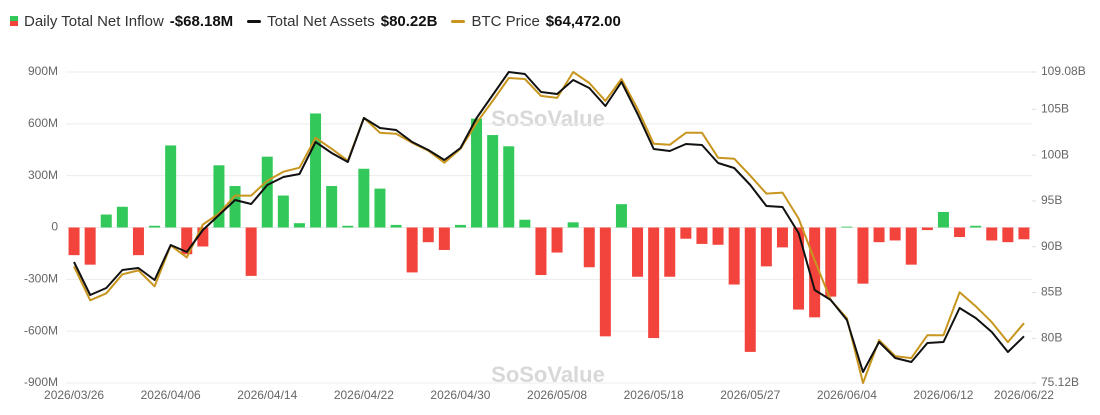  Describe the element at coordinates (43, 175) in the screenshot. I see `y-tick-label: 300M` at that location.